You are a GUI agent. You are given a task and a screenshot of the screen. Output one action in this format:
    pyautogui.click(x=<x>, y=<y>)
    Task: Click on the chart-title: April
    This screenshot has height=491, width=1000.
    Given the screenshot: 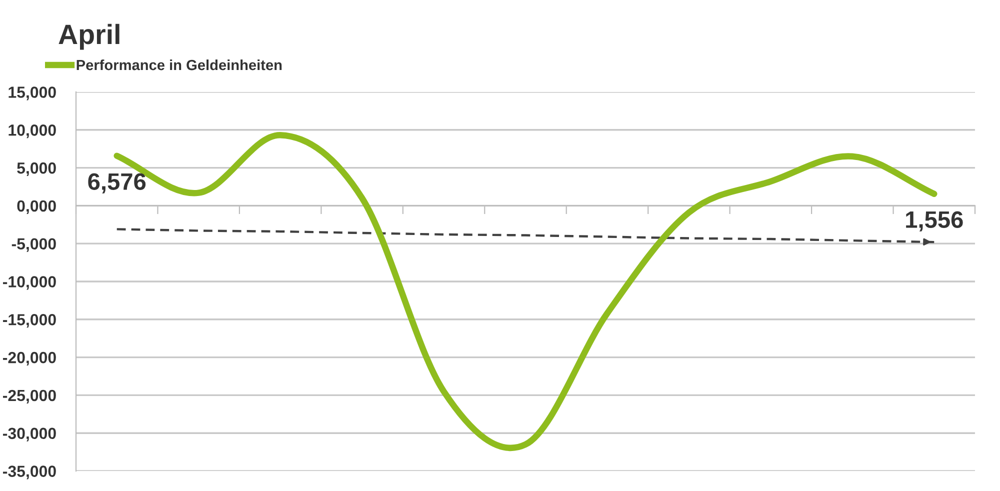 What is the action you would take?
    pyautogui.click(x=89, y=37)
    